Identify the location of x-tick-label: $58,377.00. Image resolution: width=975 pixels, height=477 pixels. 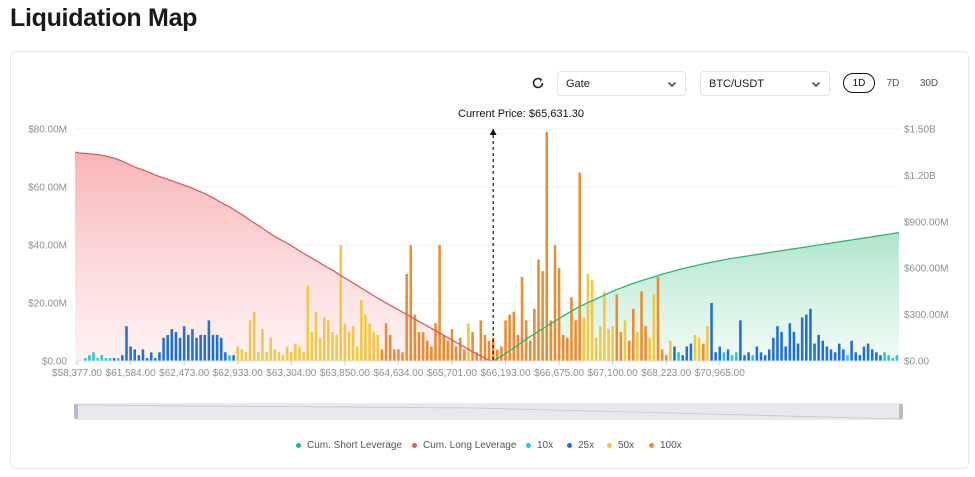
(77, 373).